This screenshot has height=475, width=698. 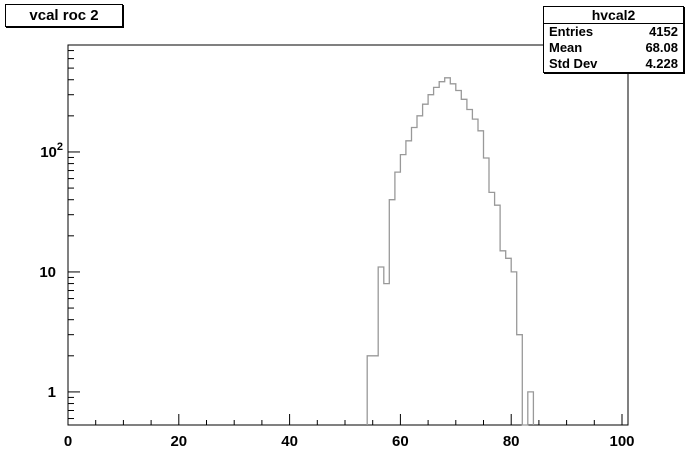 I want to click on plot-title-box: vcal roc 2, so click(x=64, y=15).